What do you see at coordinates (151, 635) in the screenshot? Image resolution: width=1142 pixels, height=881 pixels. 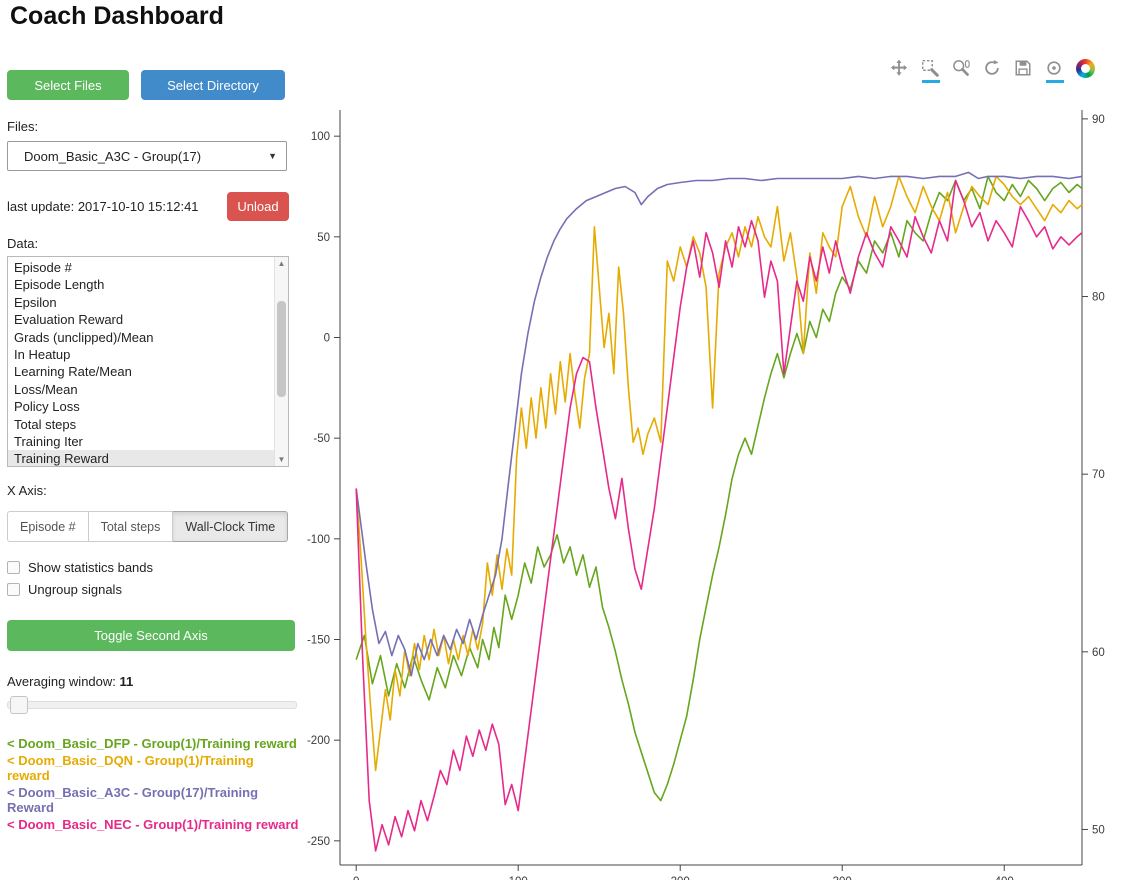 I see `toggle-second-axis-button: Toggle Second Axis` at bounding box center [151, 635].